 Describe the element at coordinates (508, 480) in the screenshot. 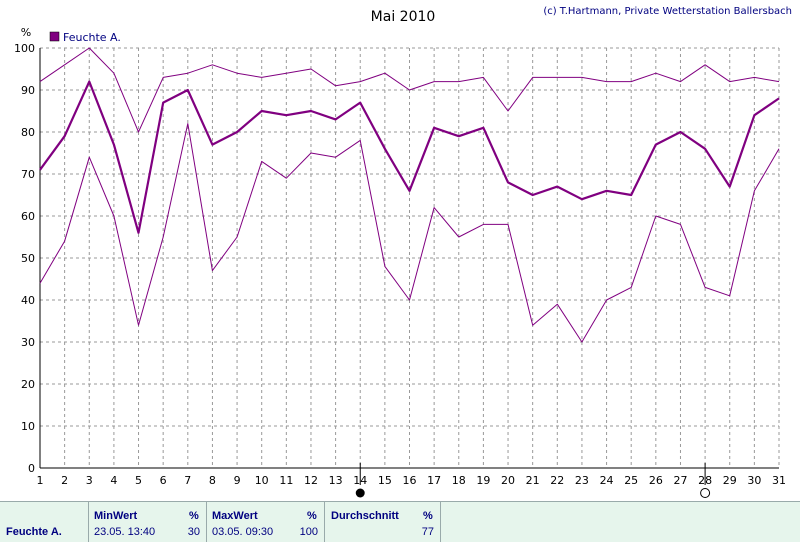

I see `x-tick-label: 20` at that location.